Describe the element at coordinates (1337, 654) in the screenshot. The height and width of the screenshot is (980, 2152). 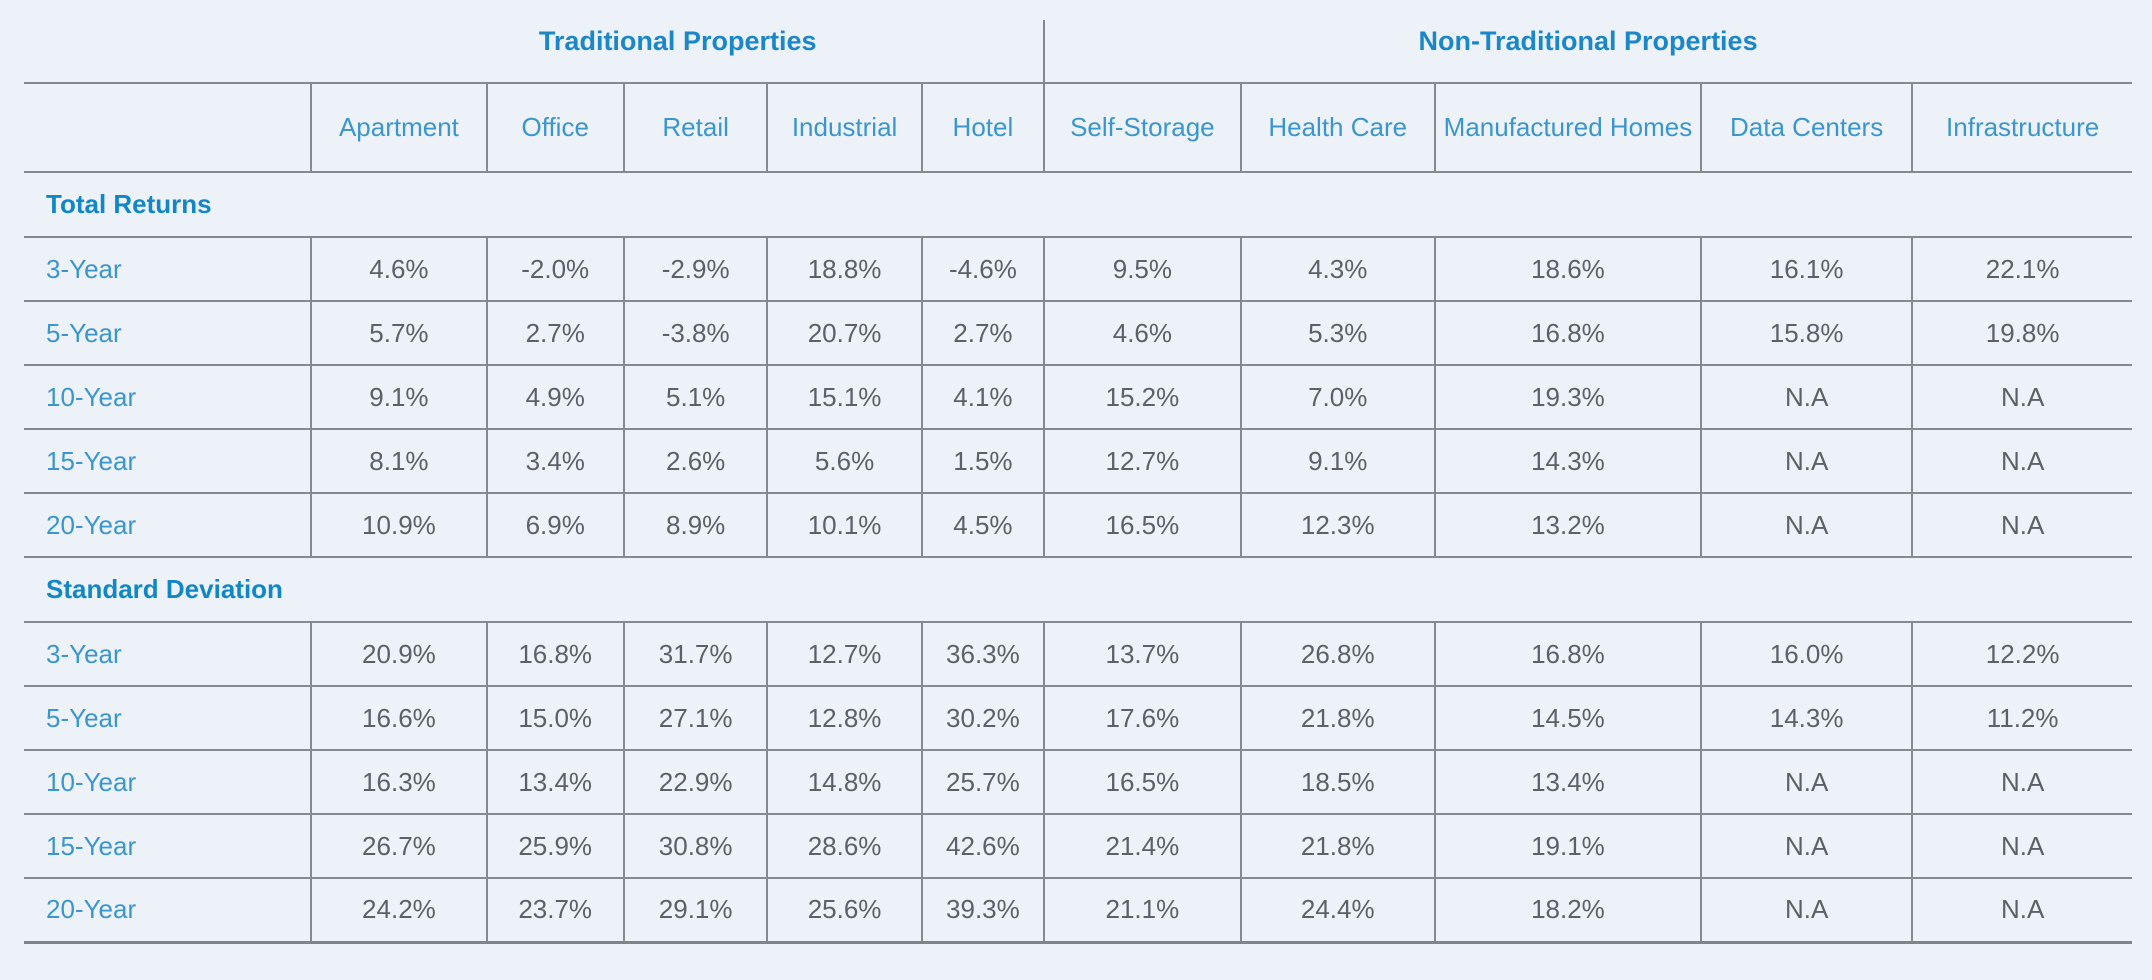
I see `value-cell: 26.8%` at that location.